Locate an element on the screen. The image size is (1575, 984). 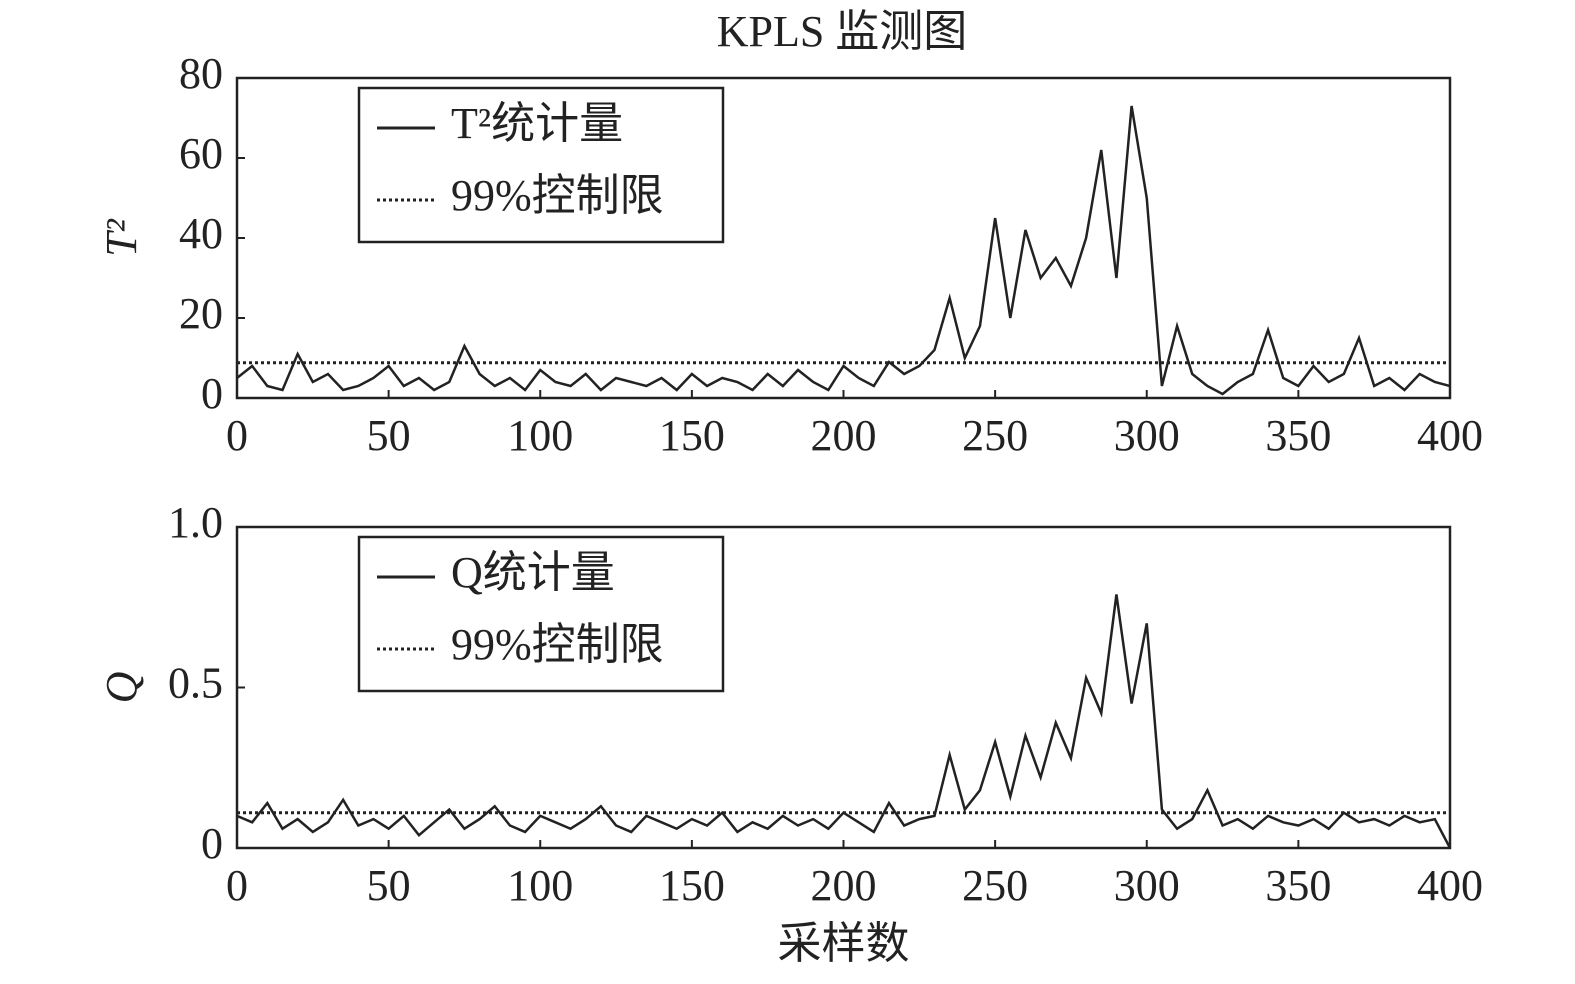
x-axis-label: 采样数 is located at coordinates (844, 943).